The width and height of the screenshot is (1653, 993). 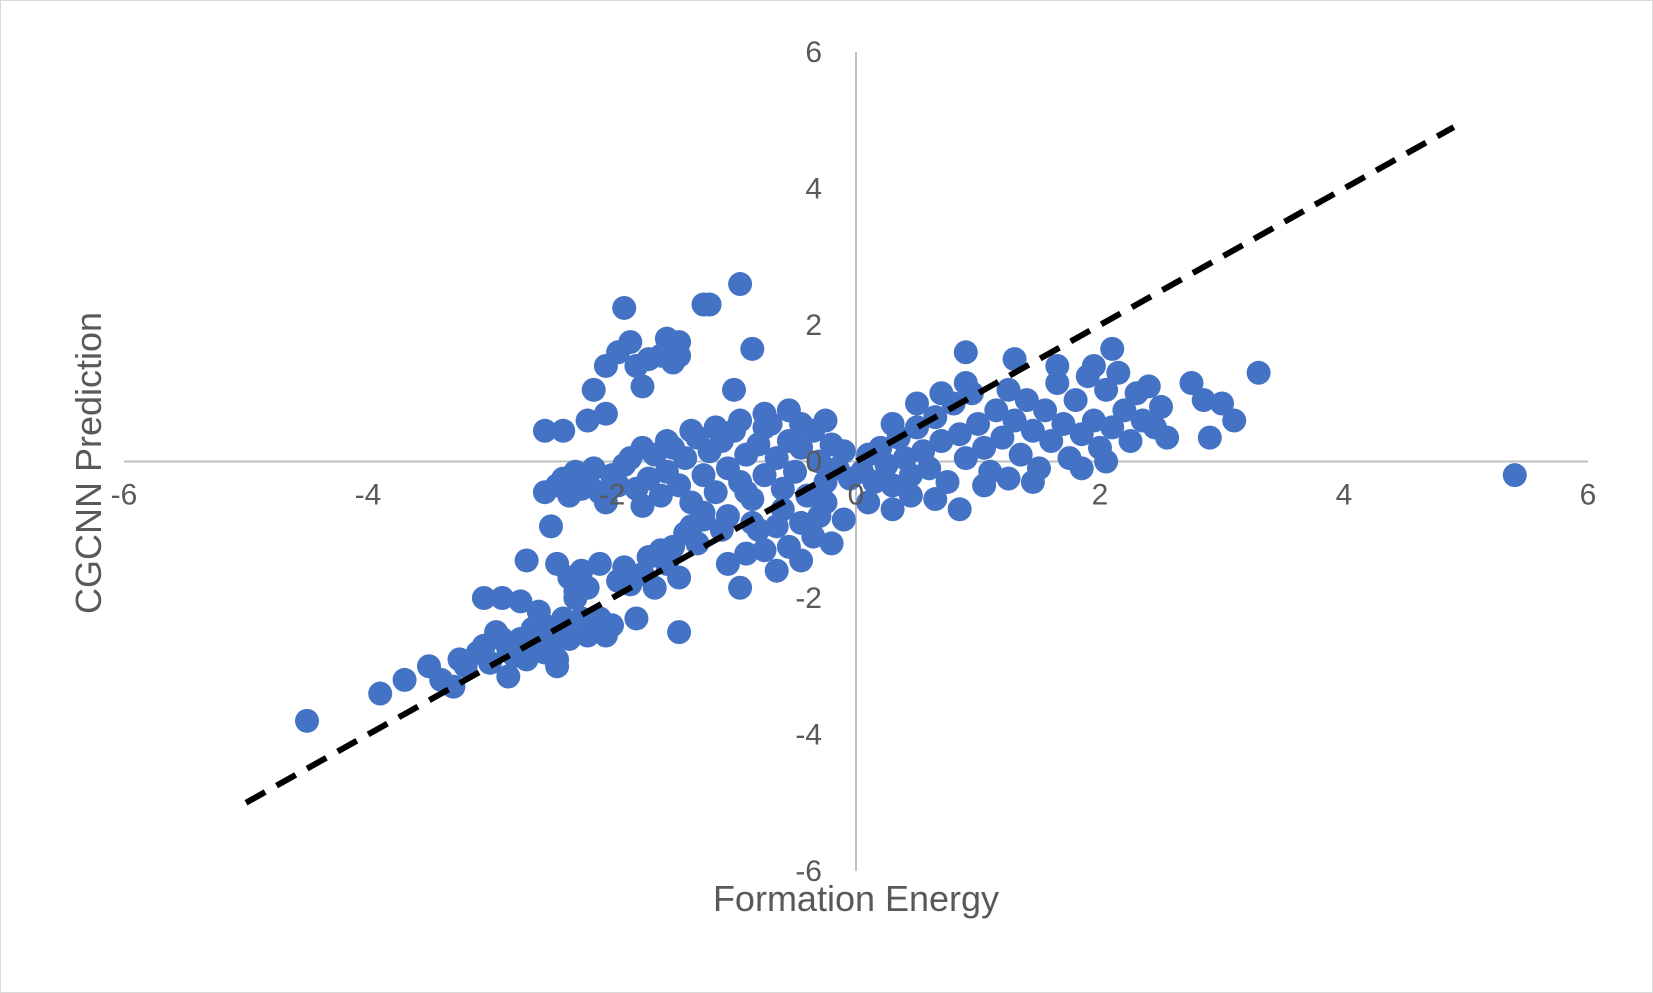 What do you see at coordinates (808, 735) in the screenshot?
I see `y-tick-label: -4` at bounding box center [808, 735].